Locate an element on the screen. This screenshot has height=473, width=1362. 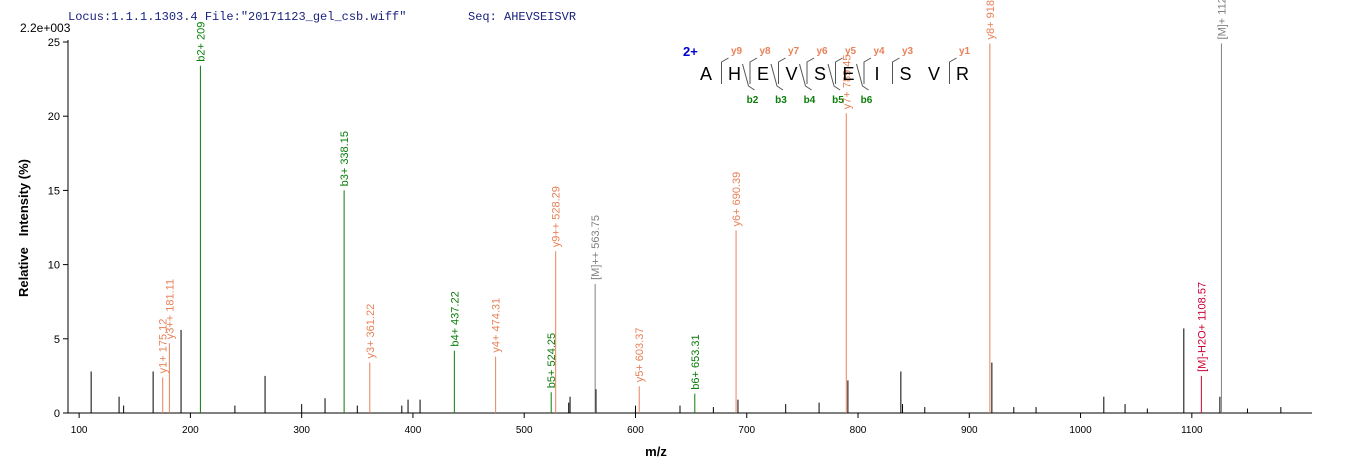
b-ion: b4 is located at coordinates (810, 100).